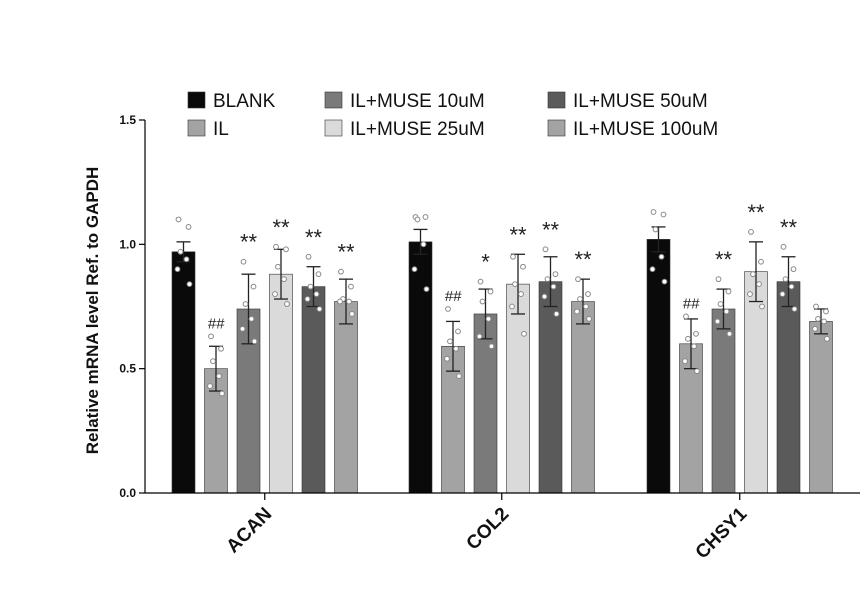  What do you see at coordinates (640, 101) in the screenshot?
I see `legend-label: IL+MUSE 50uM` at bounding box center [640, 101].